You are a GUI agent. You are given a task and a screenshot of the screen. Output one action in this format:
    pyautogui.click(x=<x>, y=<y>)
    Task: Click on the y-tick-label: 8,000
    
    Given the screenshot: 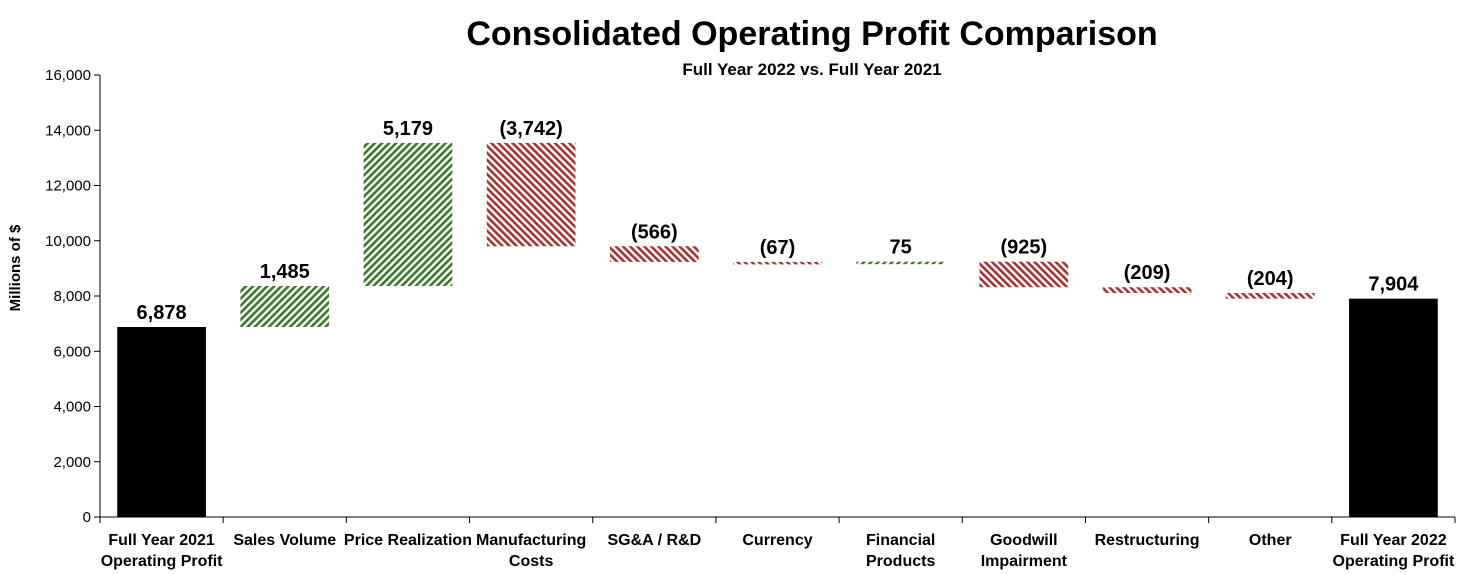 What is the action you would take?
    pyautogui.click(x=72, y=296)
    